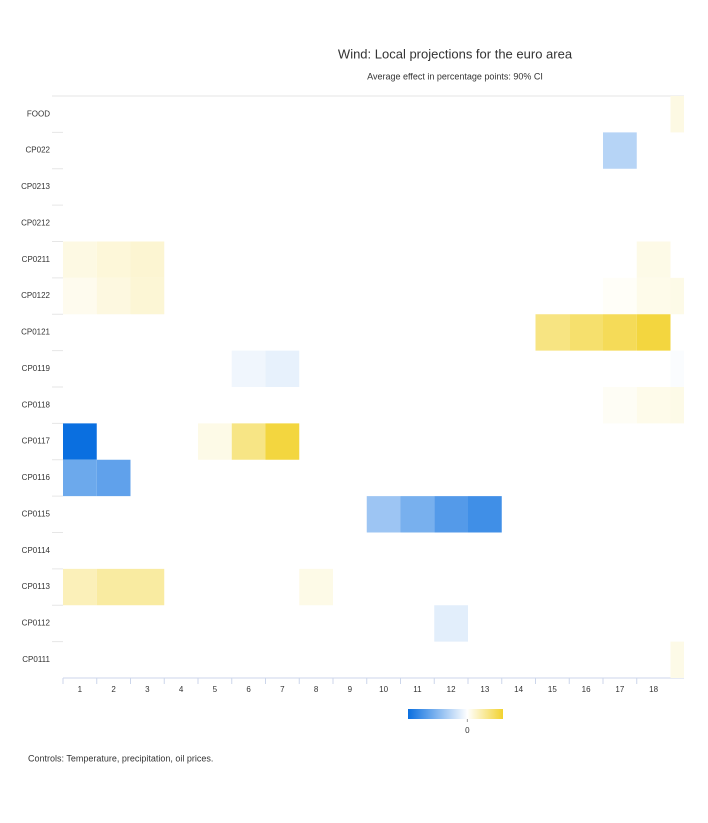  I want to click on y-tick-label: CP0122, so click(35, 295).